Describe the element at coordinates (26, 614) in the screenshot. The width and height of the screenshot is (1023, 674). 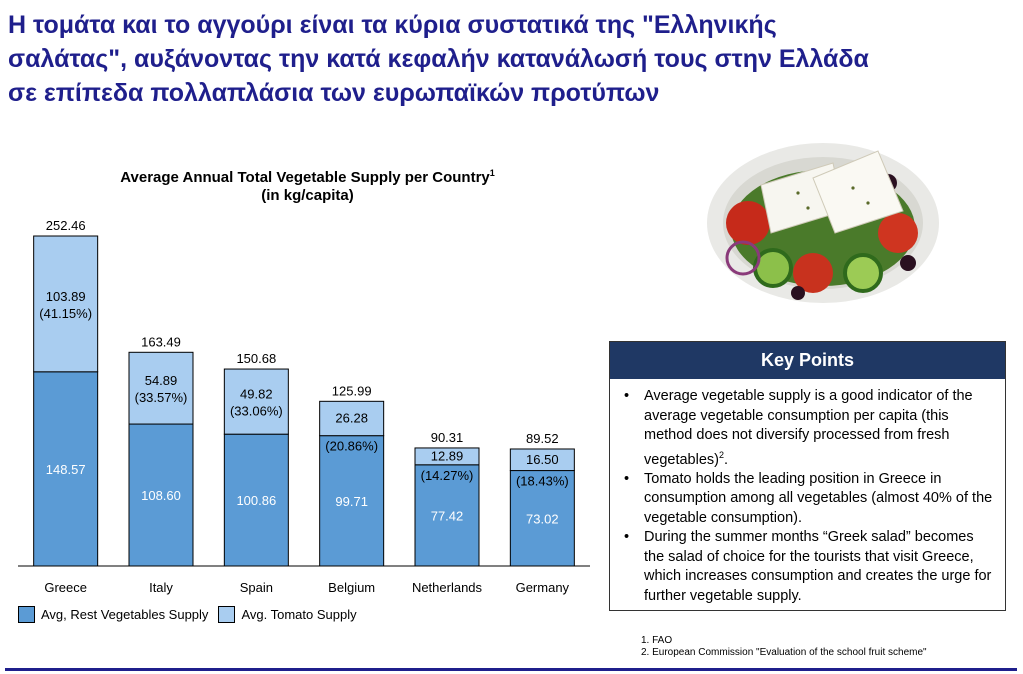
I see `legend-swatch-rest` at that location.